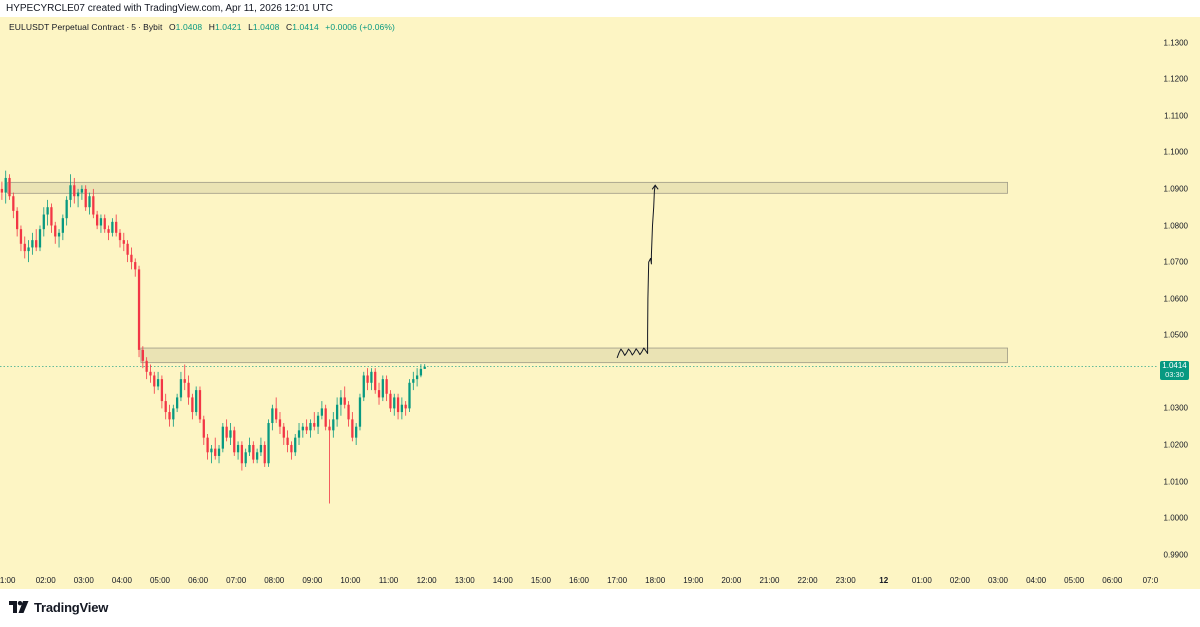 The height and width of the screenshot is (627, 1200). What do you see at coordinates (884, 580) in the screenshot?
I see `time-tick: 12` at bounding box center [884, 580].